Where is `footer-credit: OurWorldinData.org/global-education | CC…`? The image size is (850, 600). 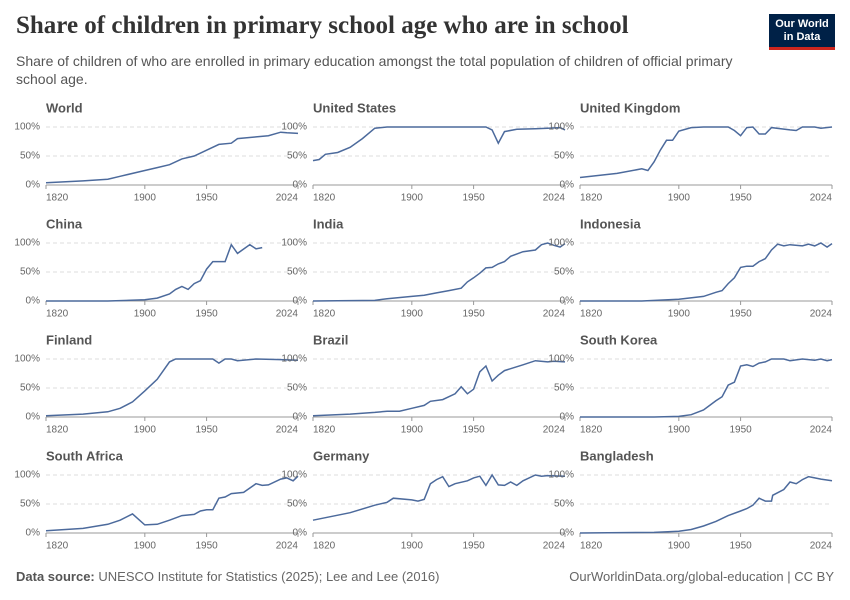
footer-credit: OurWorldinData.org/global-education | CC… is located at coordinates (701, 576).